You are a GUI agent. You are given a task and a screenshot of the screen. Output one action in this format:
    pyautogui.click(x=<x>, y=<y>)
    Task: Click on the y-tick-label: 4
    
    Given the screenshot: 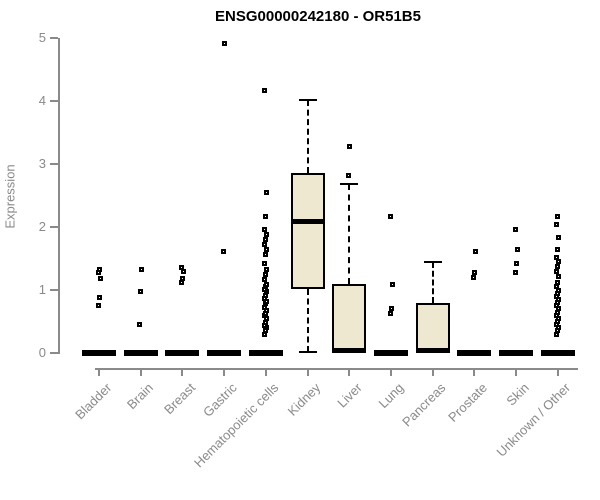 What is the action you would take?
    pyautogui.click(x=42, y=100)
    